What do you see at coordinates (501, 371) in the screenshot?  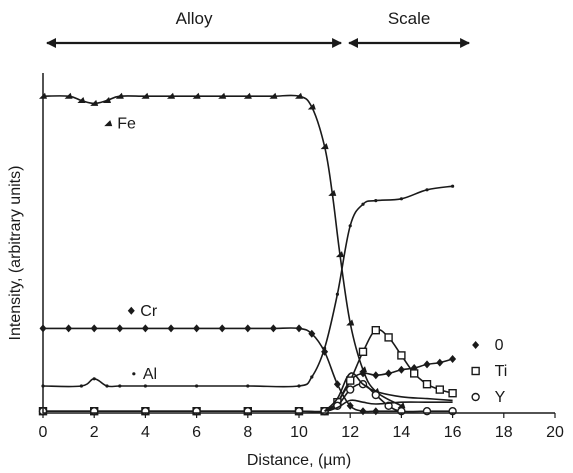 I see `legend-label: Ti` at bounding box center [501, 371].